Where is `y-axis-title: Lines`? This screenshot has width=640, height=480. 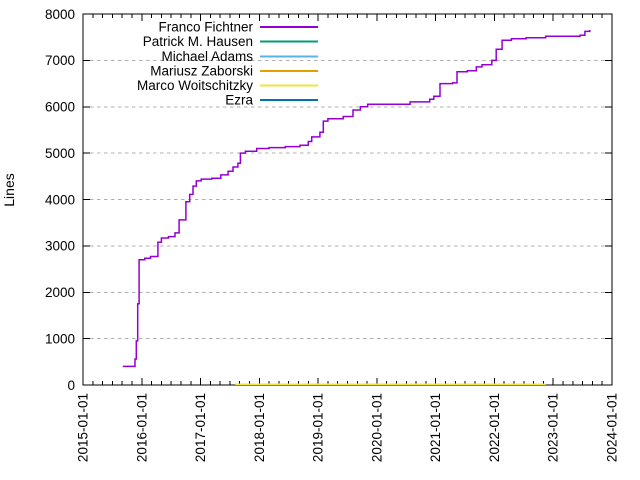 y-axis-title: Lines is located at coordinates (9, 189).